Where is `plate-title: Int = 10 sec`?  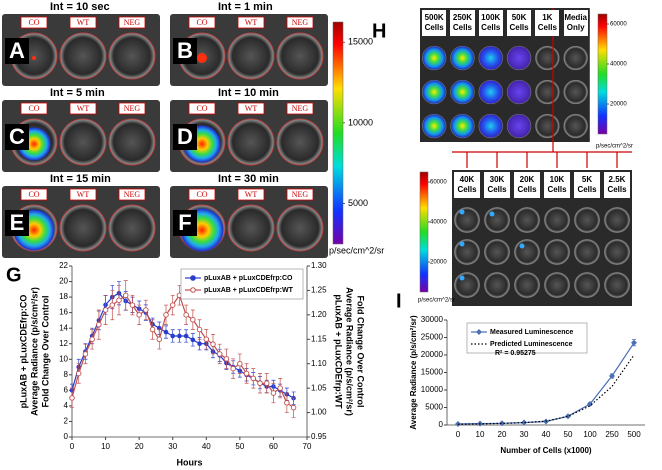 plate-title: Int = 10 sec is located at coordinates (80, 7).